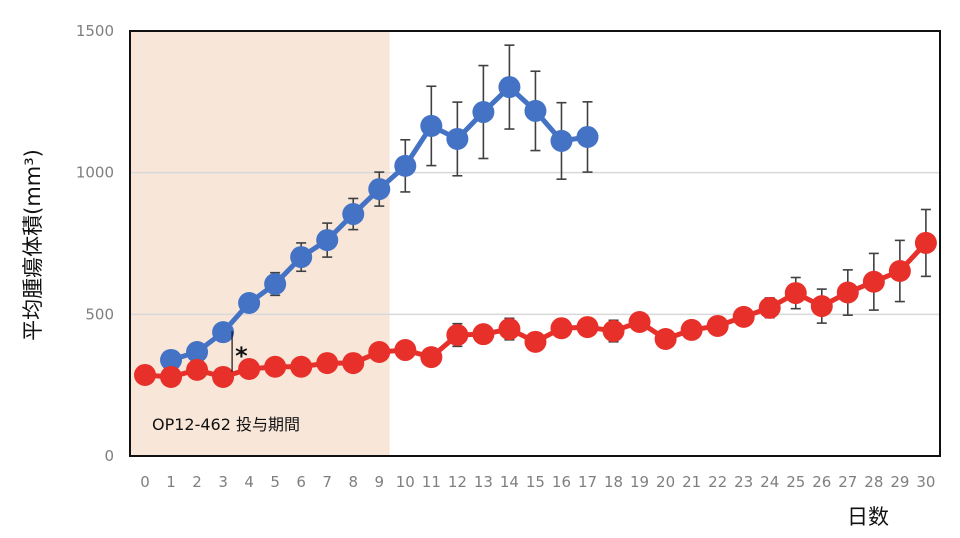  Describe the element at coordinates (241, 356) in the screenshot. I see `asterisk-icon: *` at that location.